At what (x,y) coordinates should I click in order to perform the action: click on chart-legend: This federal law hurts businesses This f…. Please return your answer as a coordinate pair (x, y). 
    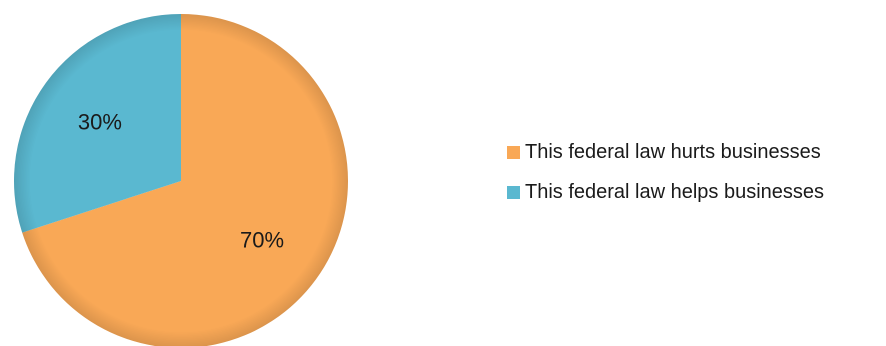
    Looking at the image, I should click on (666, 181).